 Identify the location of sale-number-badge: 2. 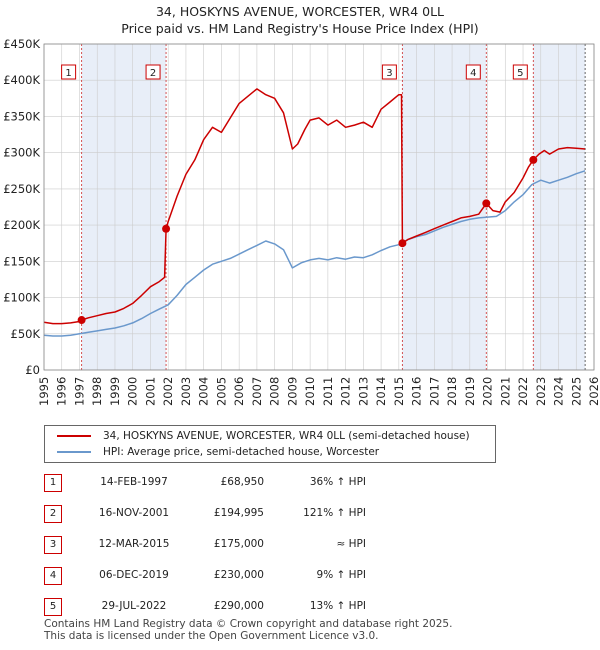
(53, 514).